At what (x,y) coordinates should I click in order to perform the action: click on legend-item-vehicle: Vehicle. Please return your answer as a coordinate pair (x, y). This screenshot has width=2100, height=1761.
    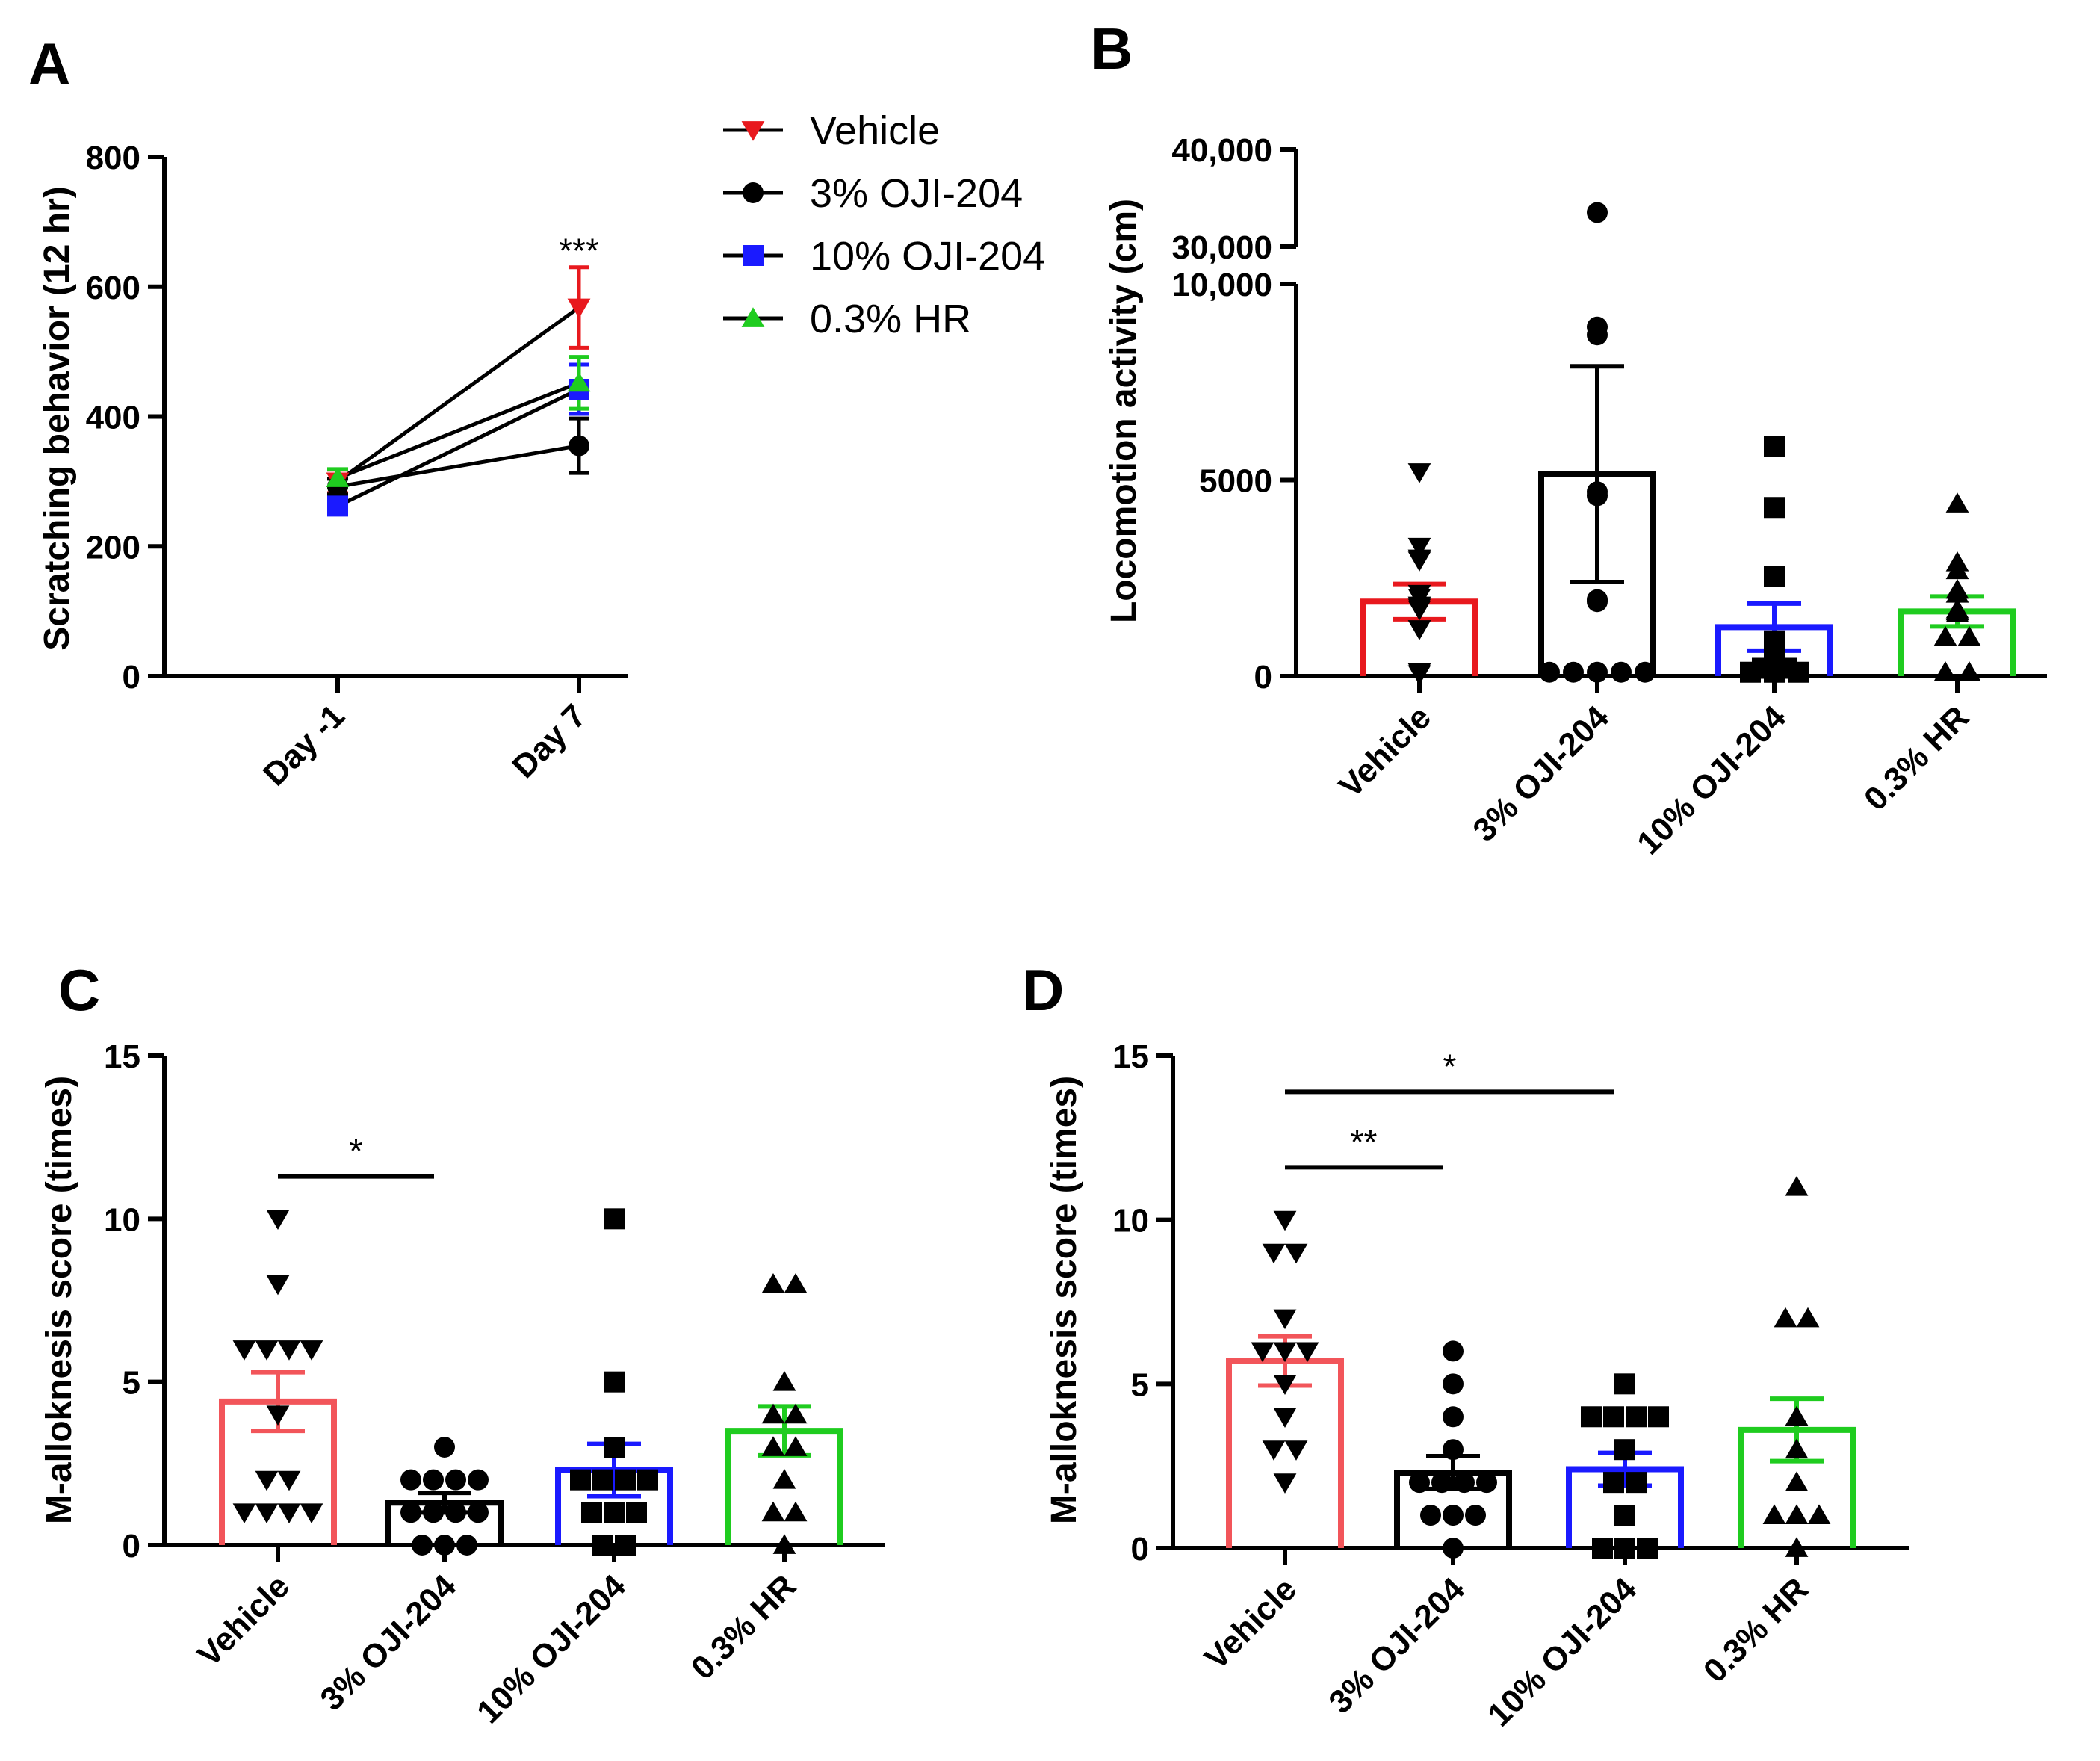
    Looking at the image, I should click on (832, 130).